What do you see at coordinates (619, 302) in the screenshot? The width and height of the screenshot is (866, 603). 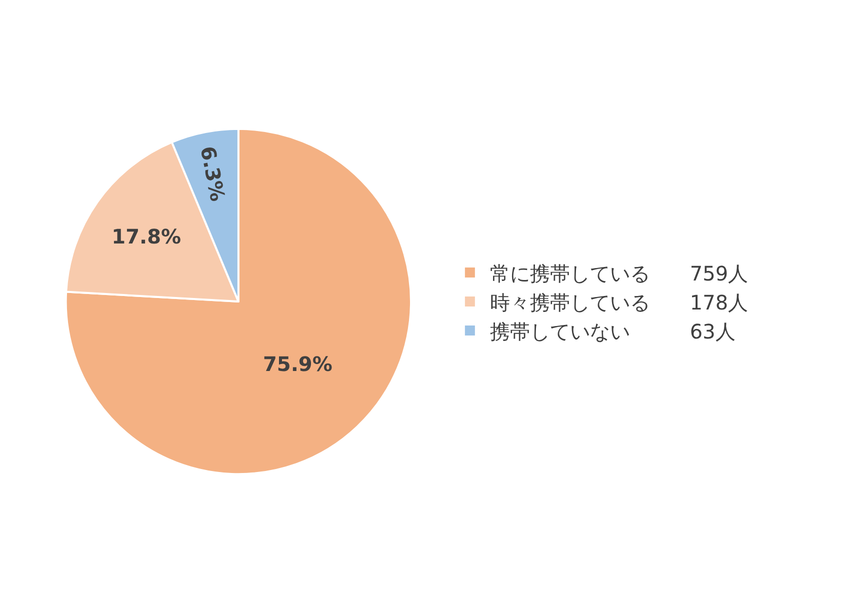 I see `legend-label: 時々携帯している 178人` at bounding box center [619, 302].